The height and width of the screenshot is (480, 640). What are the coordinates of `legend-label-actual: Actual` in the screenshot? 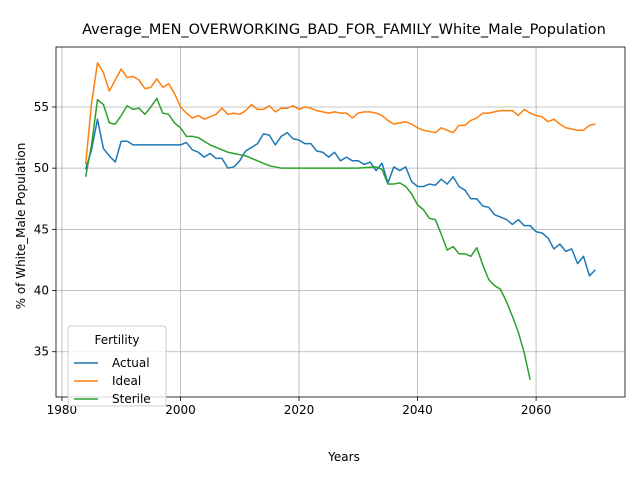 It's located at (131, 363).